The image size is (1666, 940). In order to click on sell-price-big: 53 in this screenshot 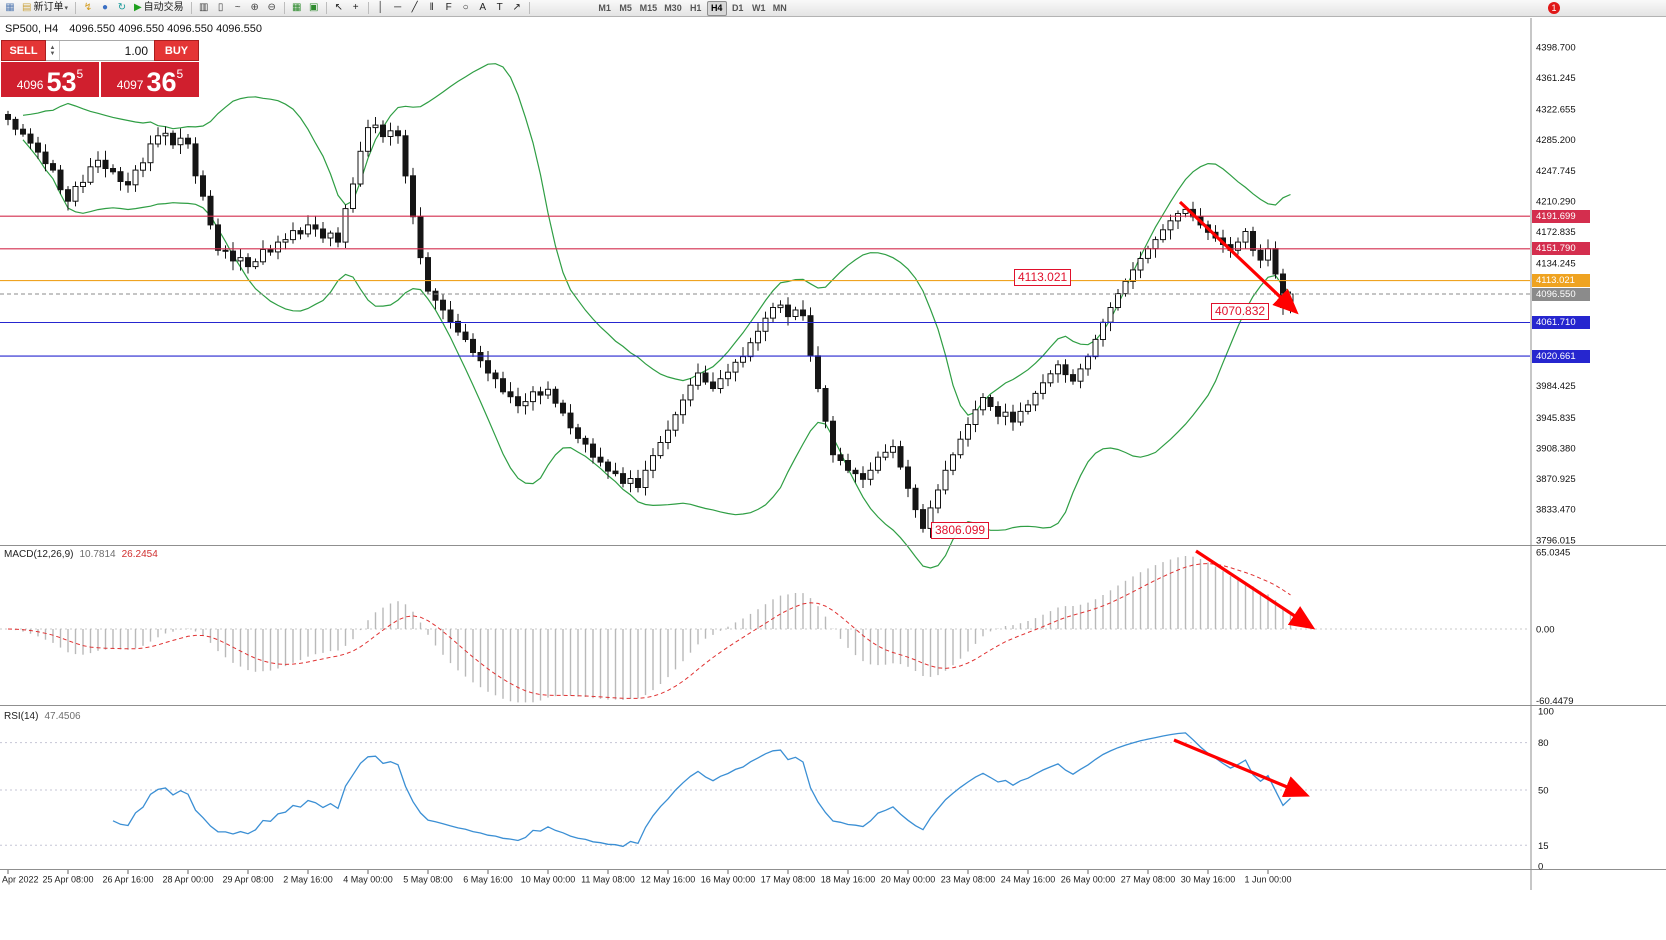, I will do `click(61, 82)`.